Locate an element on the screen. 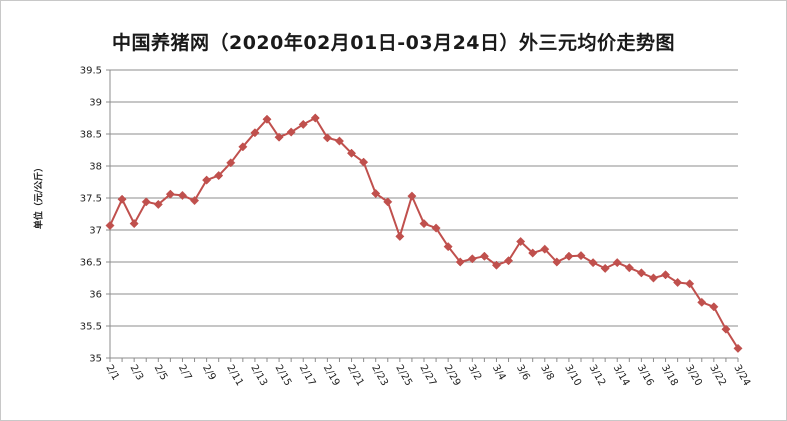 The width and height of the screenshot is (787, 421). x-tick-label: 2/7 is located at coordinates (185, 372).